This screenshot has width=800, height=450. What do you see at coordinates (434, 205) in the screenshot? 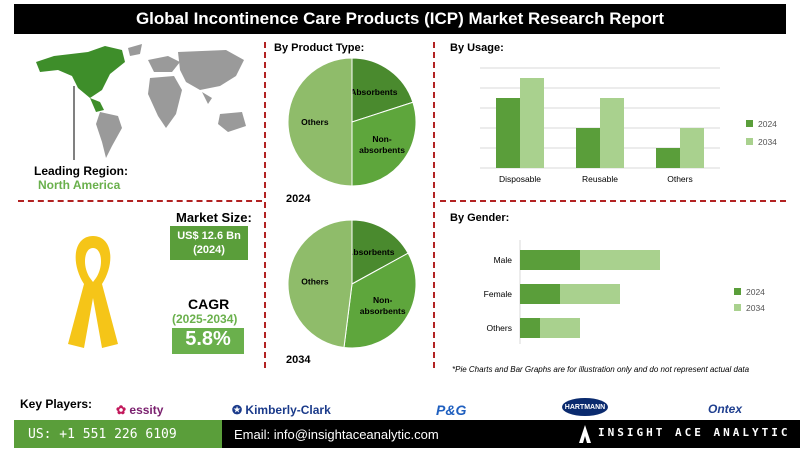
I see `divider-right` at bounding box center [434, 205].